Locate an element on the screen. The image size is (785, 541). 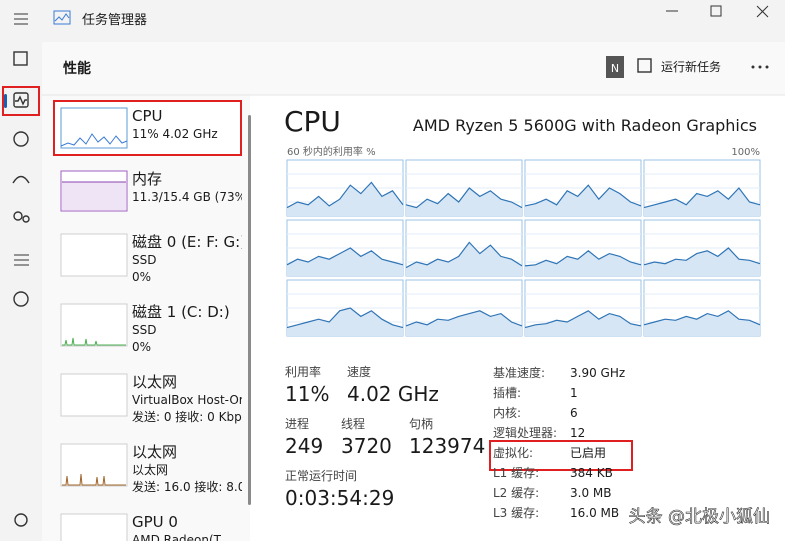
item-detail: 11% 4.02 GHz is located at coordinates (175, 134).